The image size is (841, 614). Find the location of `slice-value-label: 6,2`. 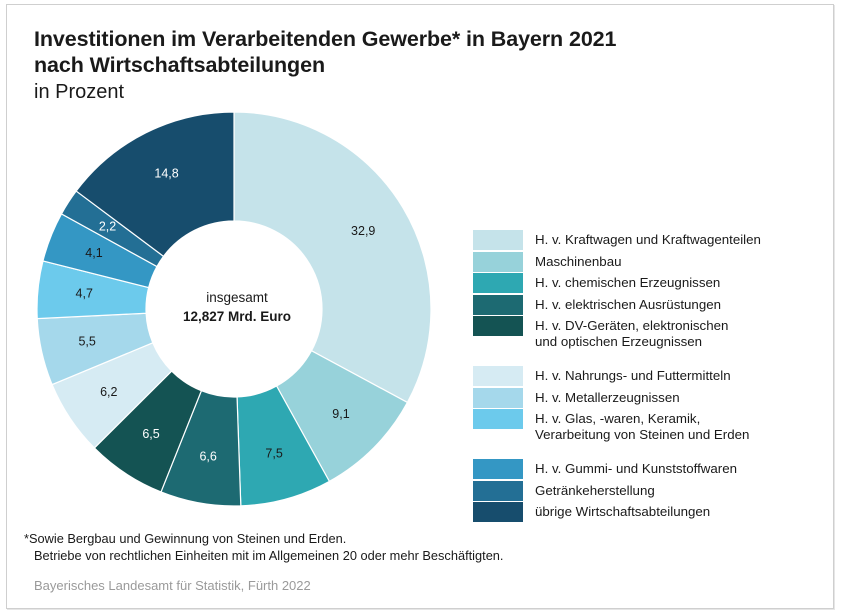

slice-value-label: 6,2 is located at coordinates (108, 392).